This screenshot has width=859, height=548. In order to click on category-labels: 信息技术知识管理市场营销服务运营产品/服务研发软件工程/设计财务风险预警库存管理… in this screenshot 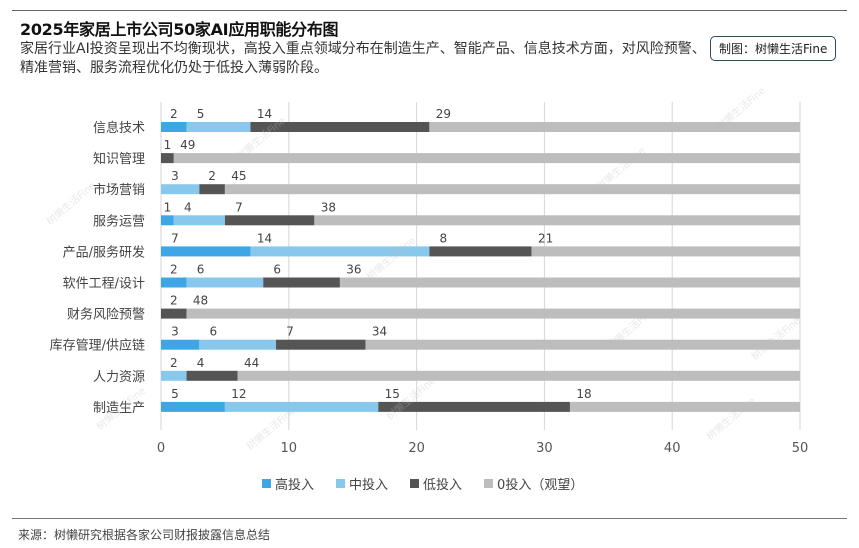, I will do `click(97, 268)`.